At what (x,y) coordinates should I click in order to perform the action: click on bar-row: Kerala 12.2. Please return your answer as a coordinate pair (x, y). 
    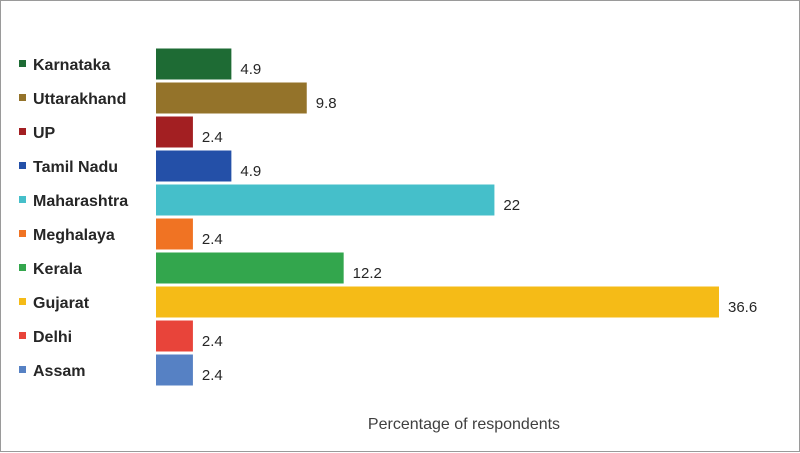
    Looking at the image, I should click on (200, 268).